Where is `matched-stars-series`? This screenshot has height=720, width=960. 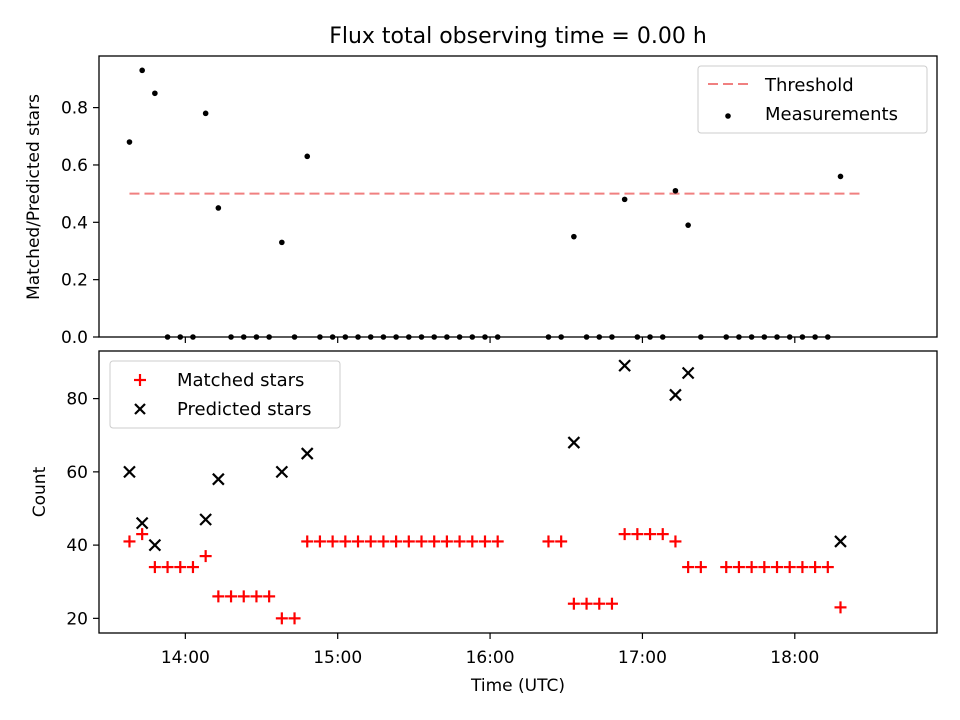 matched-stars-series is located at coordinates (485, 576).